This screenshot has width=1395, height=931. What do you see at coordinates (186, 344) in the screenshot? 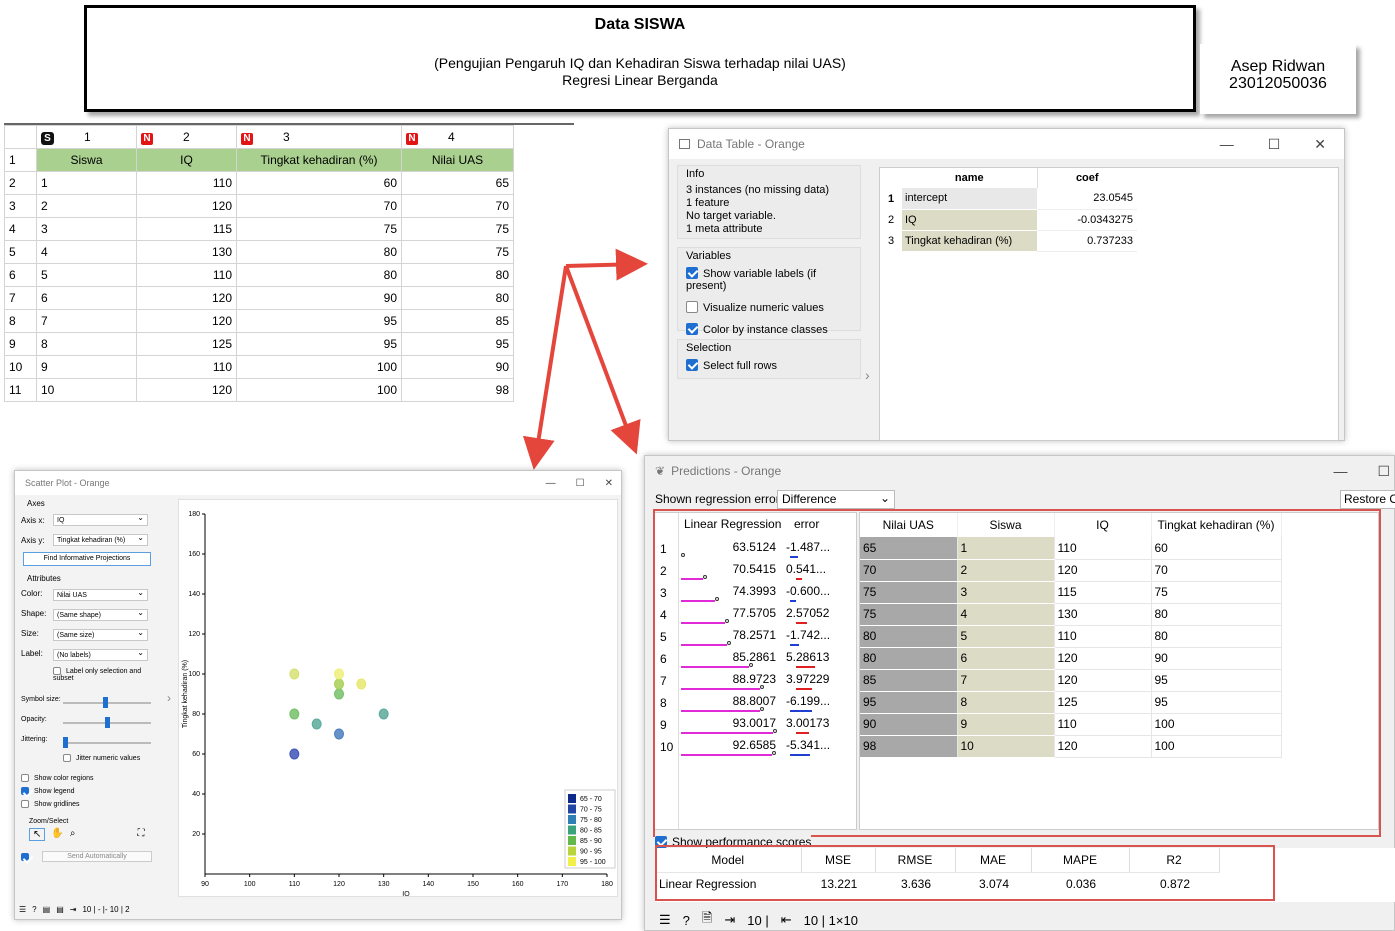
I see `table-cell: 125` at bounding box center [186, 344].